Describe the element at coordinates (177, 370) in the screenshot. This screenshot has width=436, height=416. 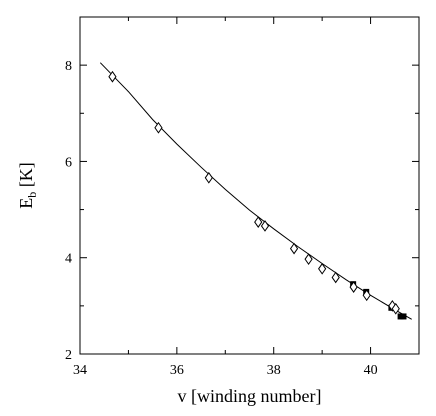
I see `x-tick-label: 36` at that location.